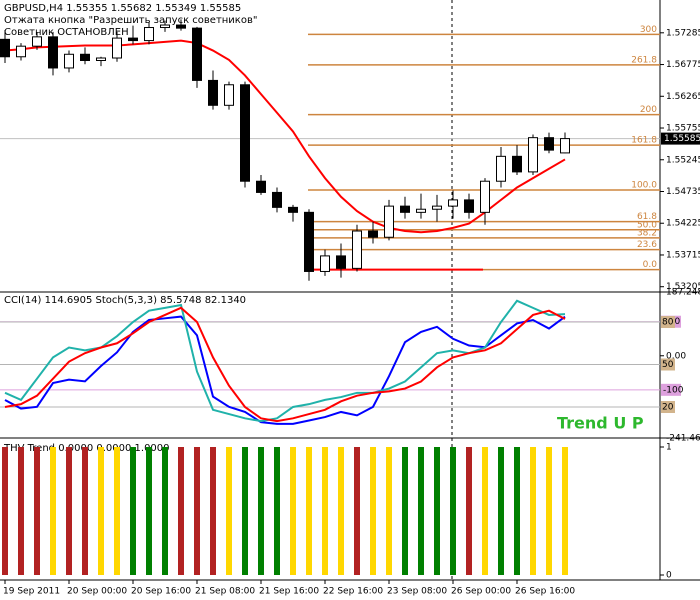 This screenshot has height=600, width=700. Describe the element at coordinates (289, 592) in the screenshot. I see `x-tick-label: 21 Sep 16:00` at that location.